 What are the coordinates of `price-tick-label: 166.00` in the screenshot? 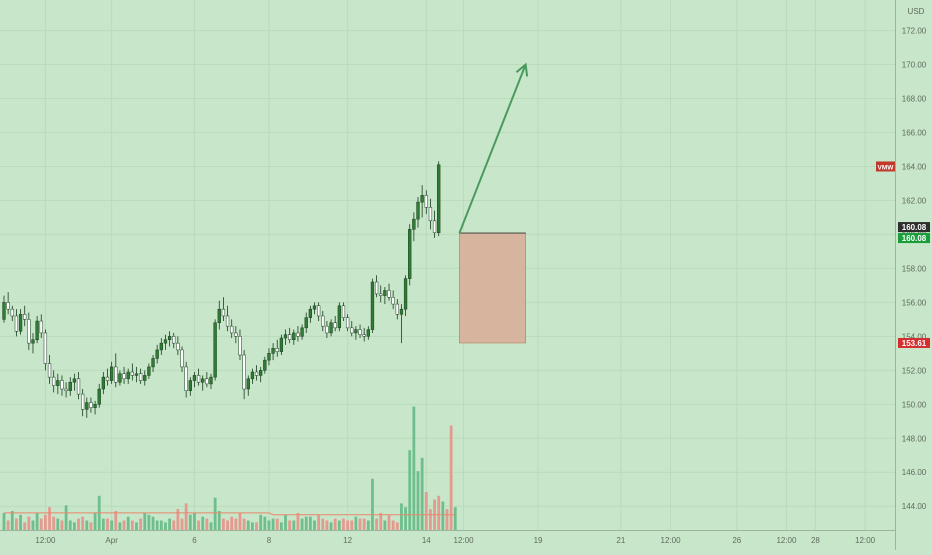 It's located at (914, 133).